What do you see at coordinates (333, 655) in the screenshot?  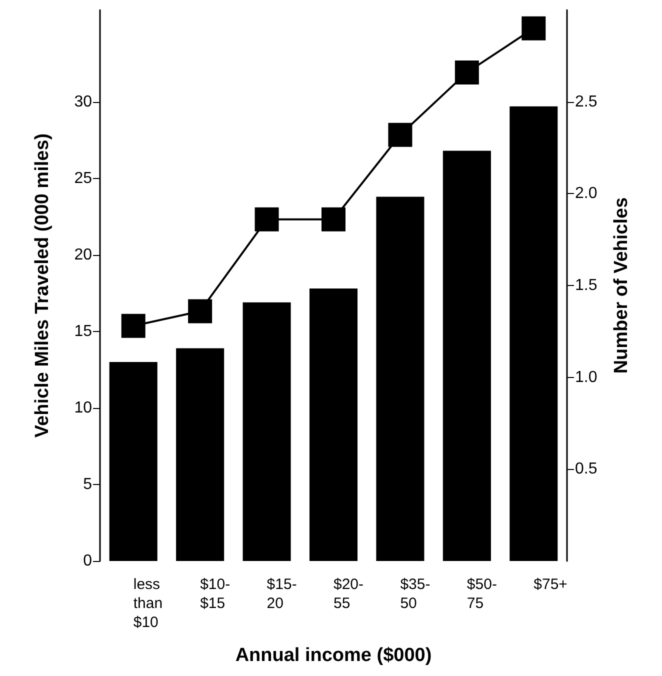 I see `x-axis-title: Annual income ($000)` at bounding box center [333, 655].